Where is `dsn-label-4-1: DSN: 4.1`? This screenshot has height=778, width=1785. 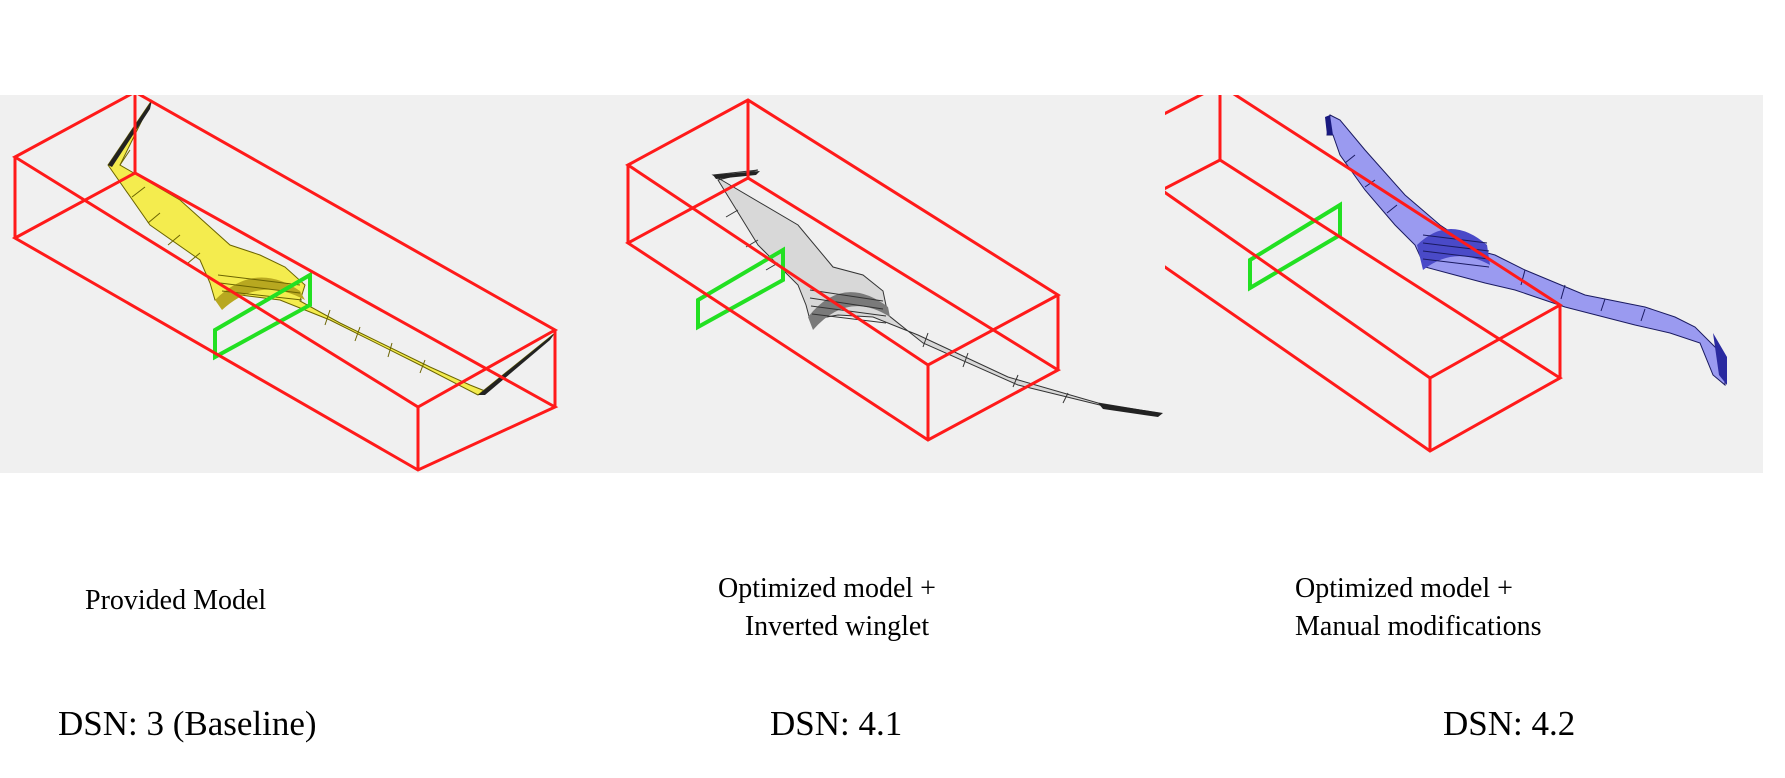
dsn-label-4-1: DSN: 4.1 is located at coordinates (836, 723).